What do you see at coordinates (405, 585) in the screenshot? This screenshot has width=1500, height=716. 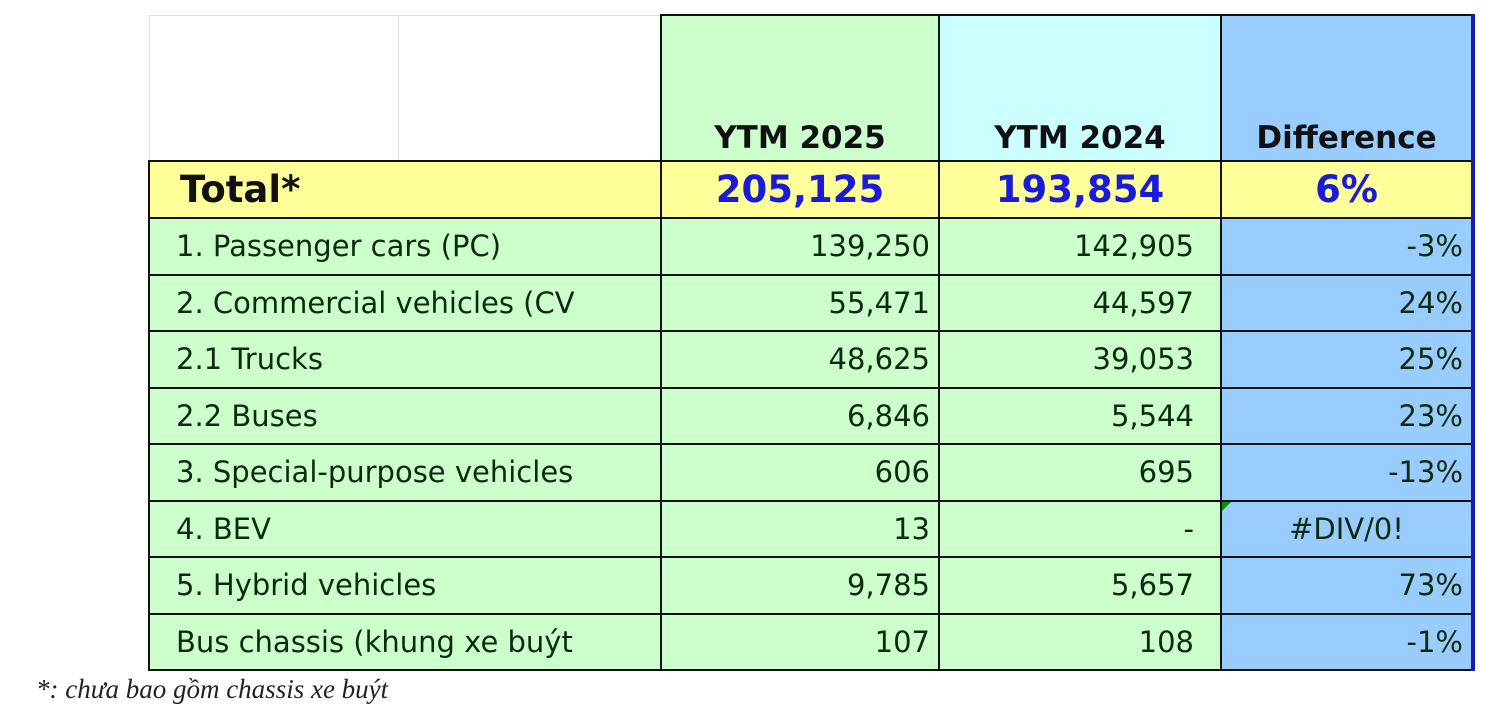 I see `row-label: 5. Hybrid vehicles` at bounding box center [405, 585].